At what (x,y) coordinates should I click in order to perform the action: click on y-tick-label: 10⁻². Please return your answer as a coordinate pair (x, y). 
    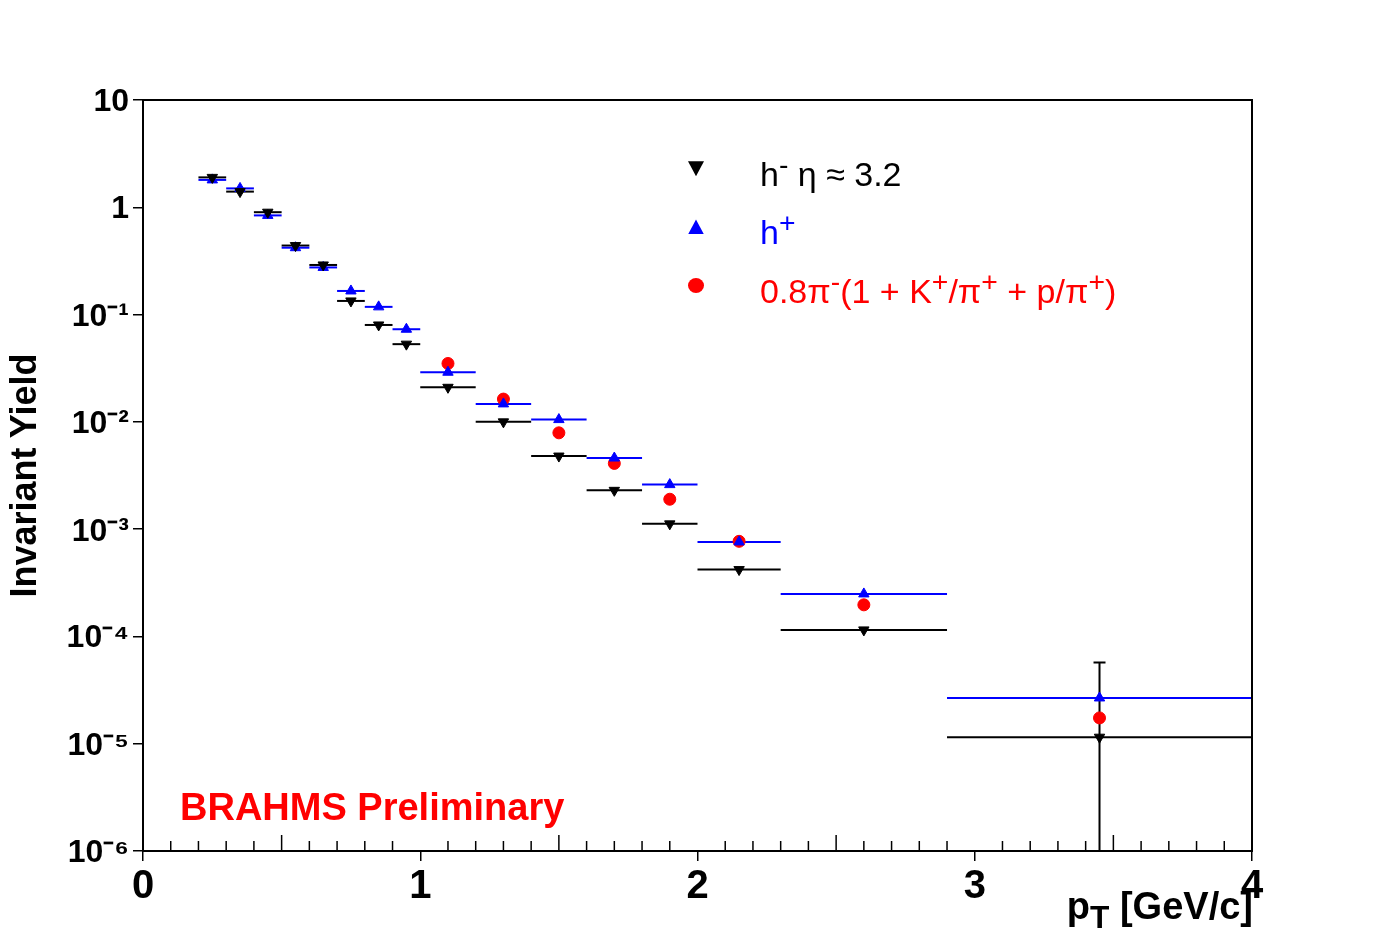
    Looking at the image, I should click on (100, 422).